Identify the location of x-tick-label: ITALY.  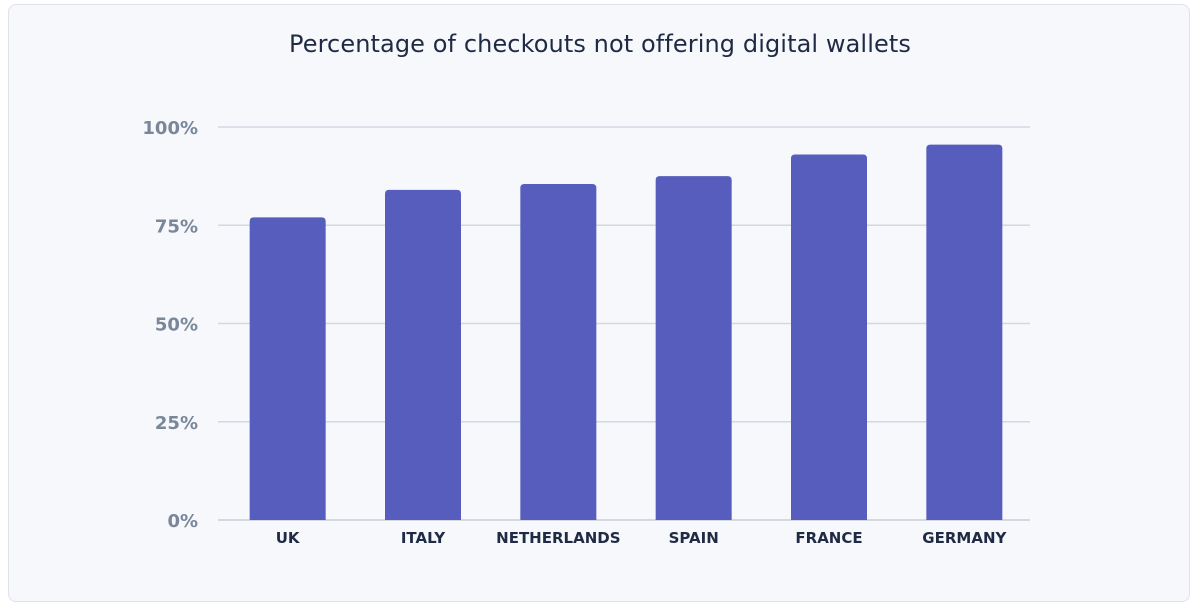
(423, 538).